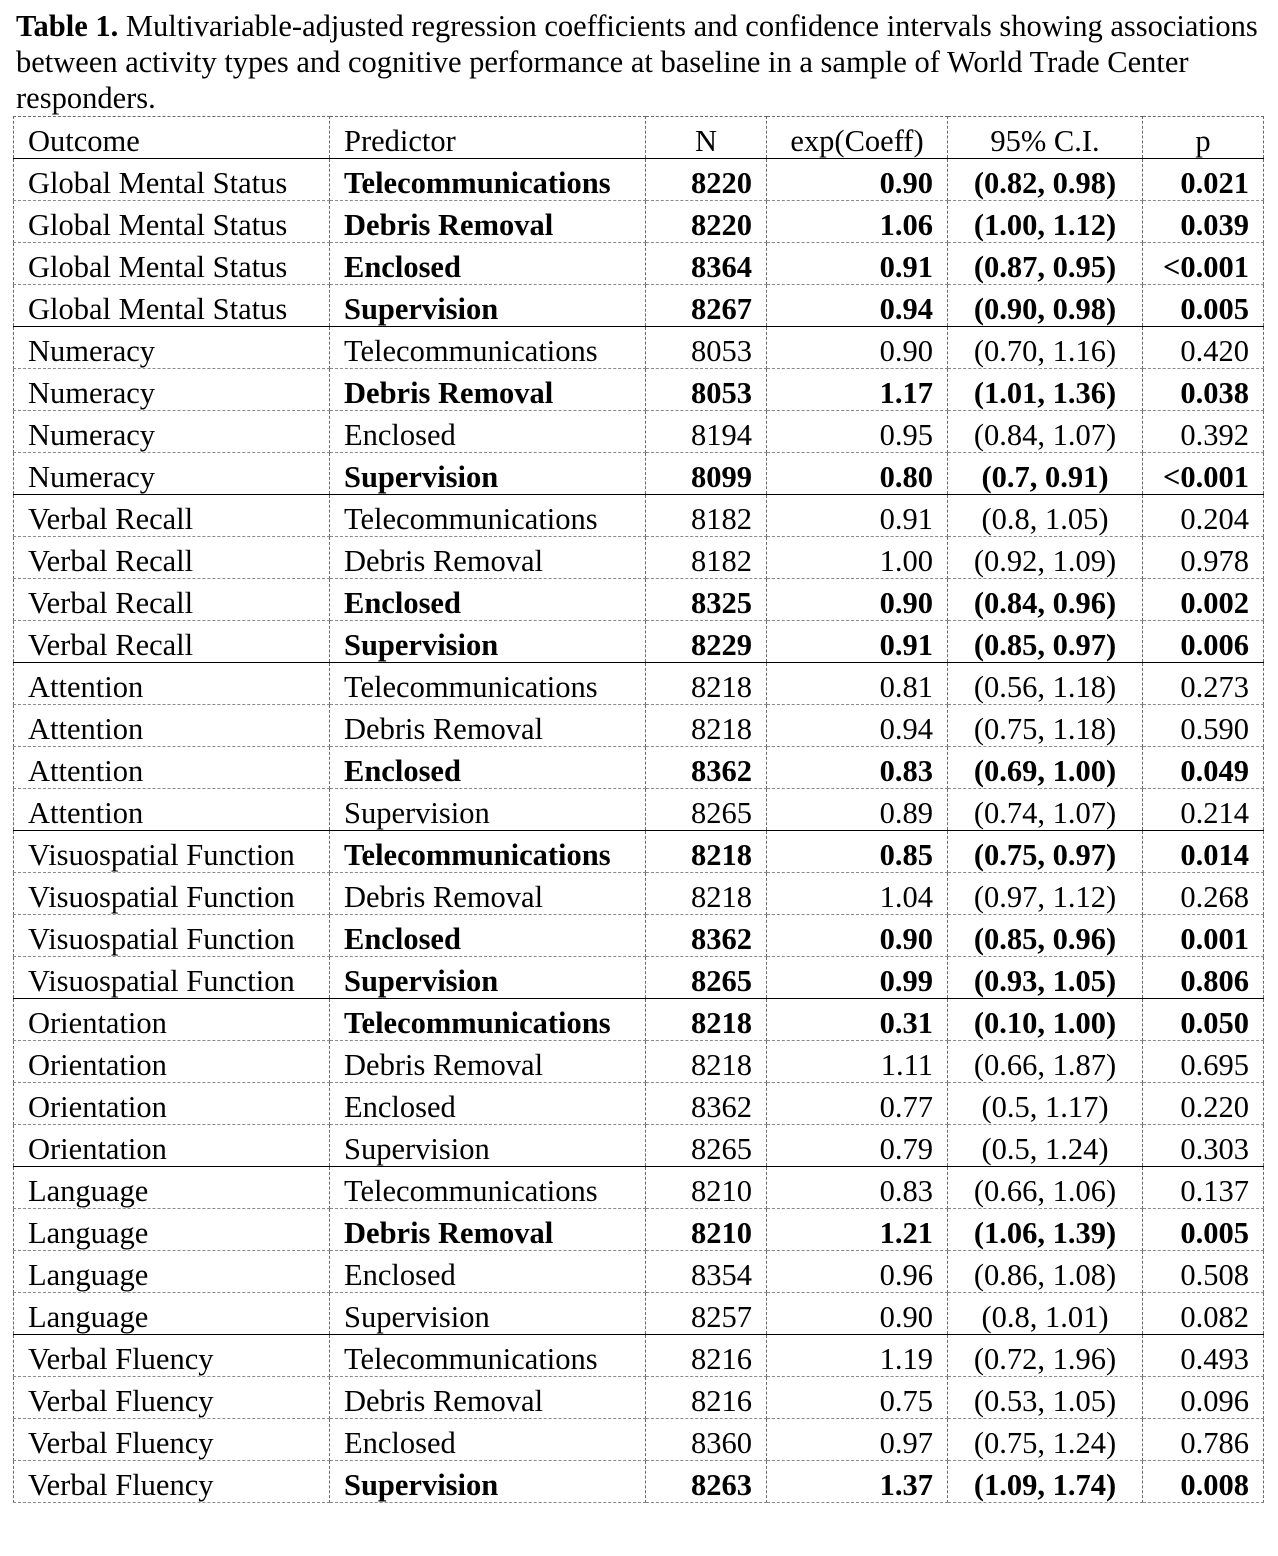 This screenshot has height=1556, width=1278. I want to click on cell-coeff: 1.06, so click(857, 221).